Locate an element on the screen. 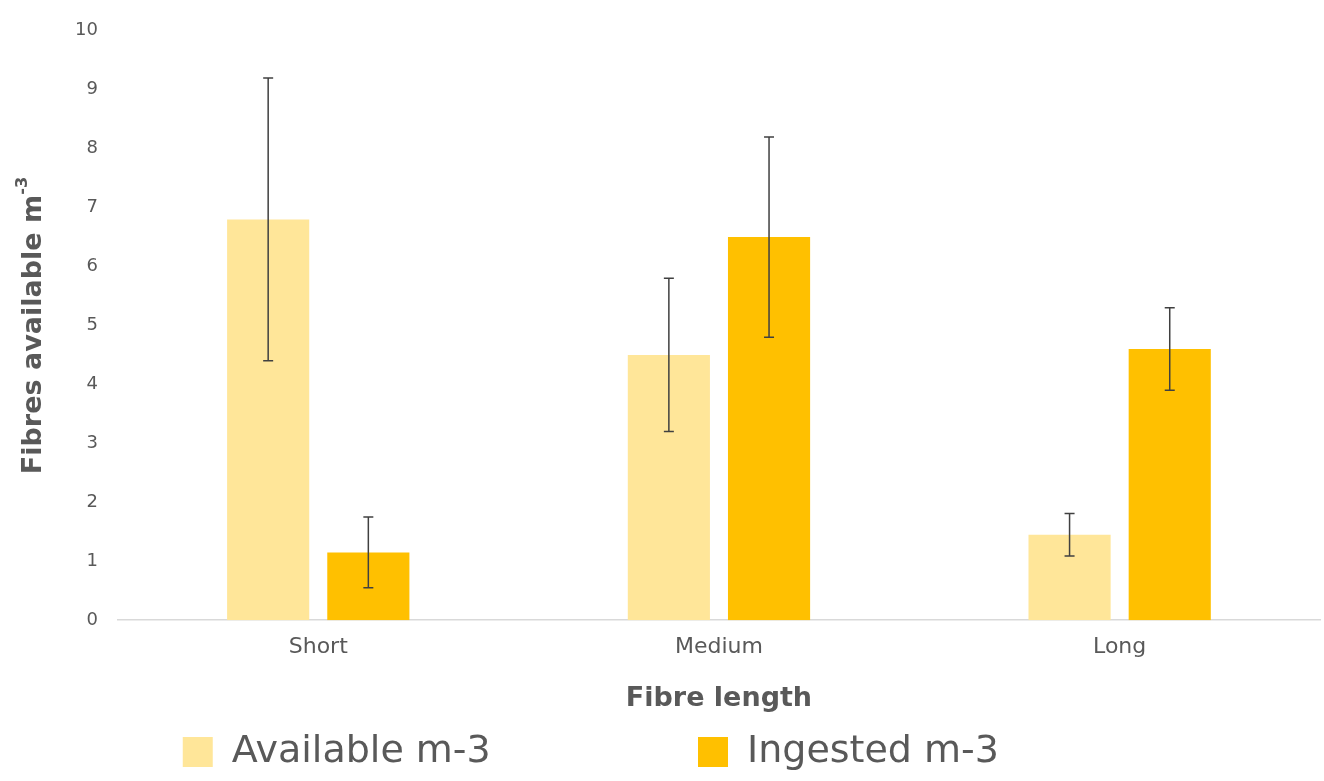  y-tick-label: 3 is located at coordinates (92, 442).